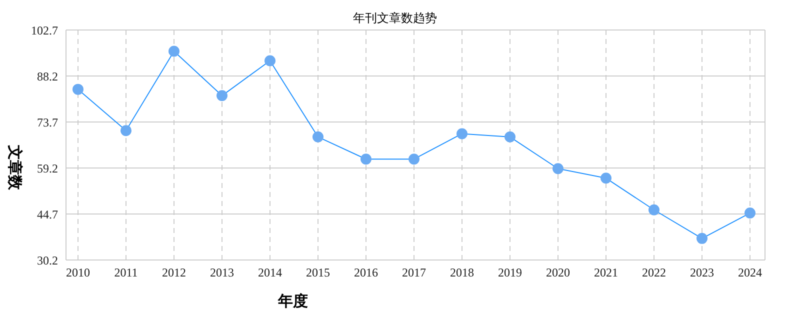 The height and width of the screenshot is (330, 790). What do you see at coordinates (702, 273) in the screenshot?
I see `x-tick-label: 2023` at bounding box center [702, 273].